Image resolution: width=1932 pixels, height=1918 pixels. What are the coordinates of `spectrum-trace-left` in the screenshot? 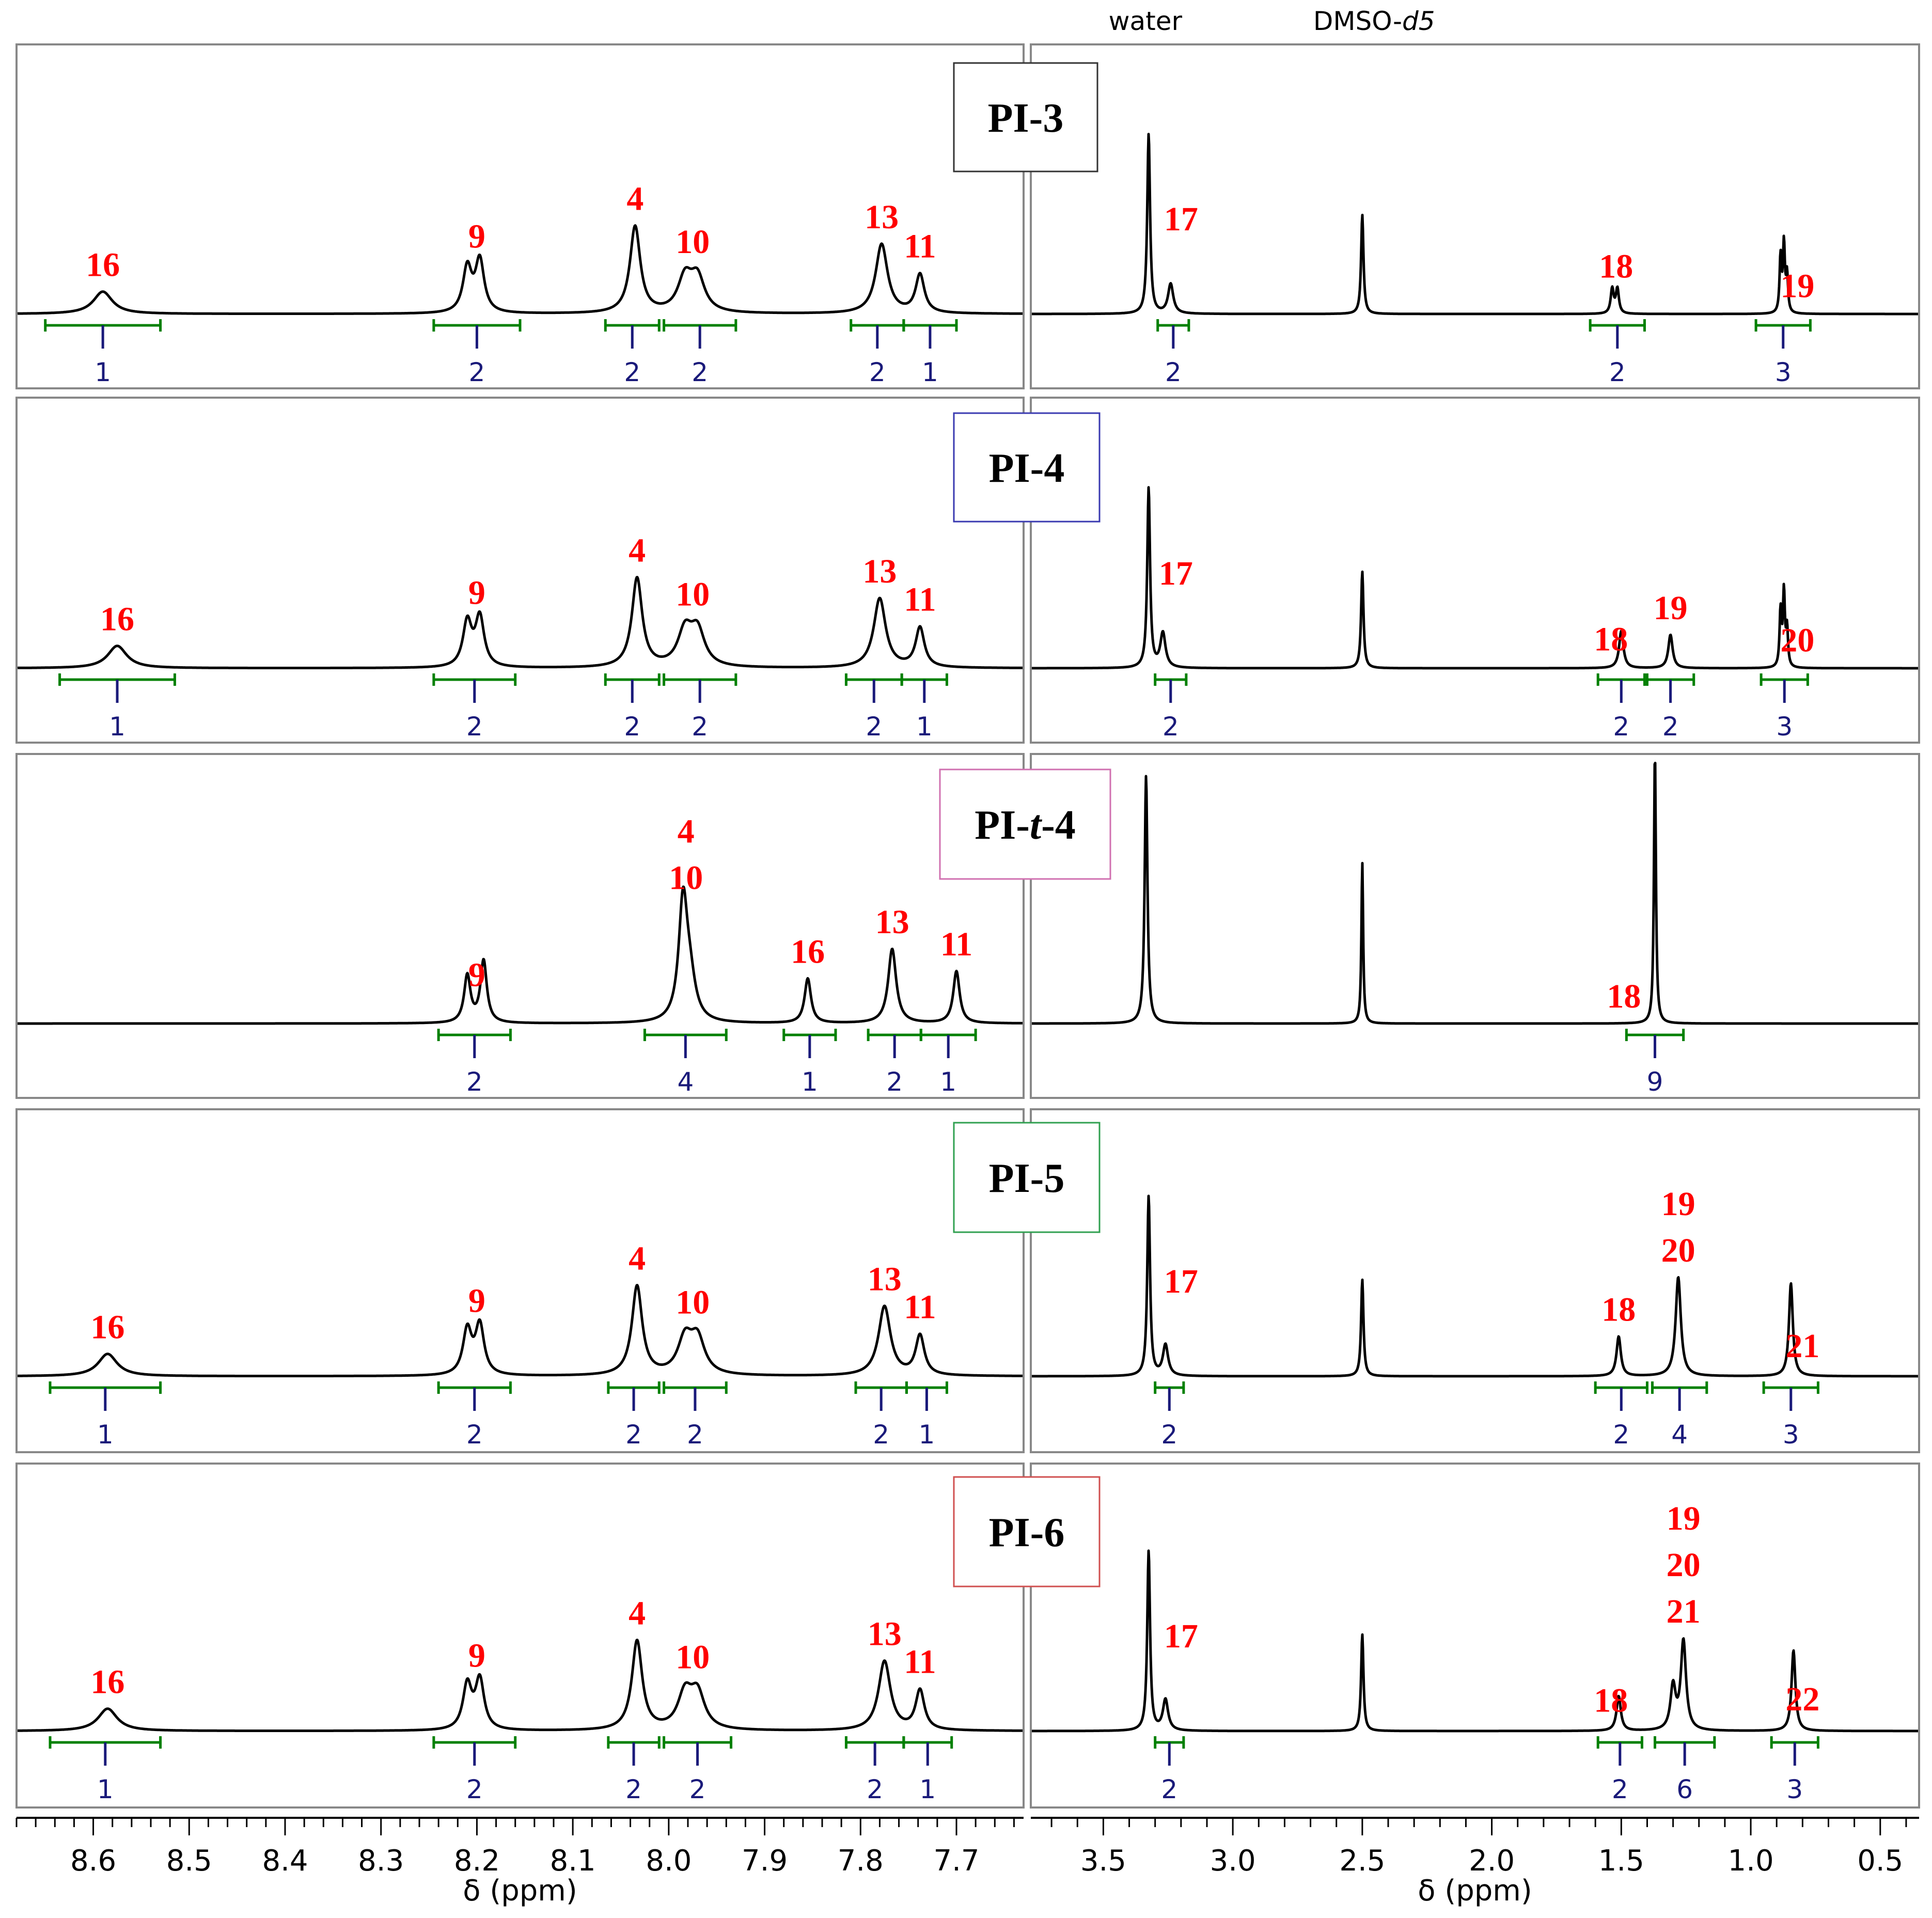 It's located at (520, 622).